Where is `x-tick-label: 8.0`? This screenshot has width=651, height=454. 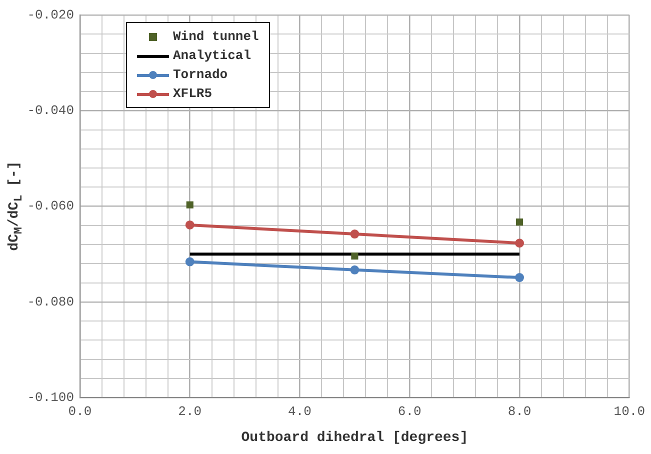 x-tick-label: 8.0 is located at coordinates (520, 411).